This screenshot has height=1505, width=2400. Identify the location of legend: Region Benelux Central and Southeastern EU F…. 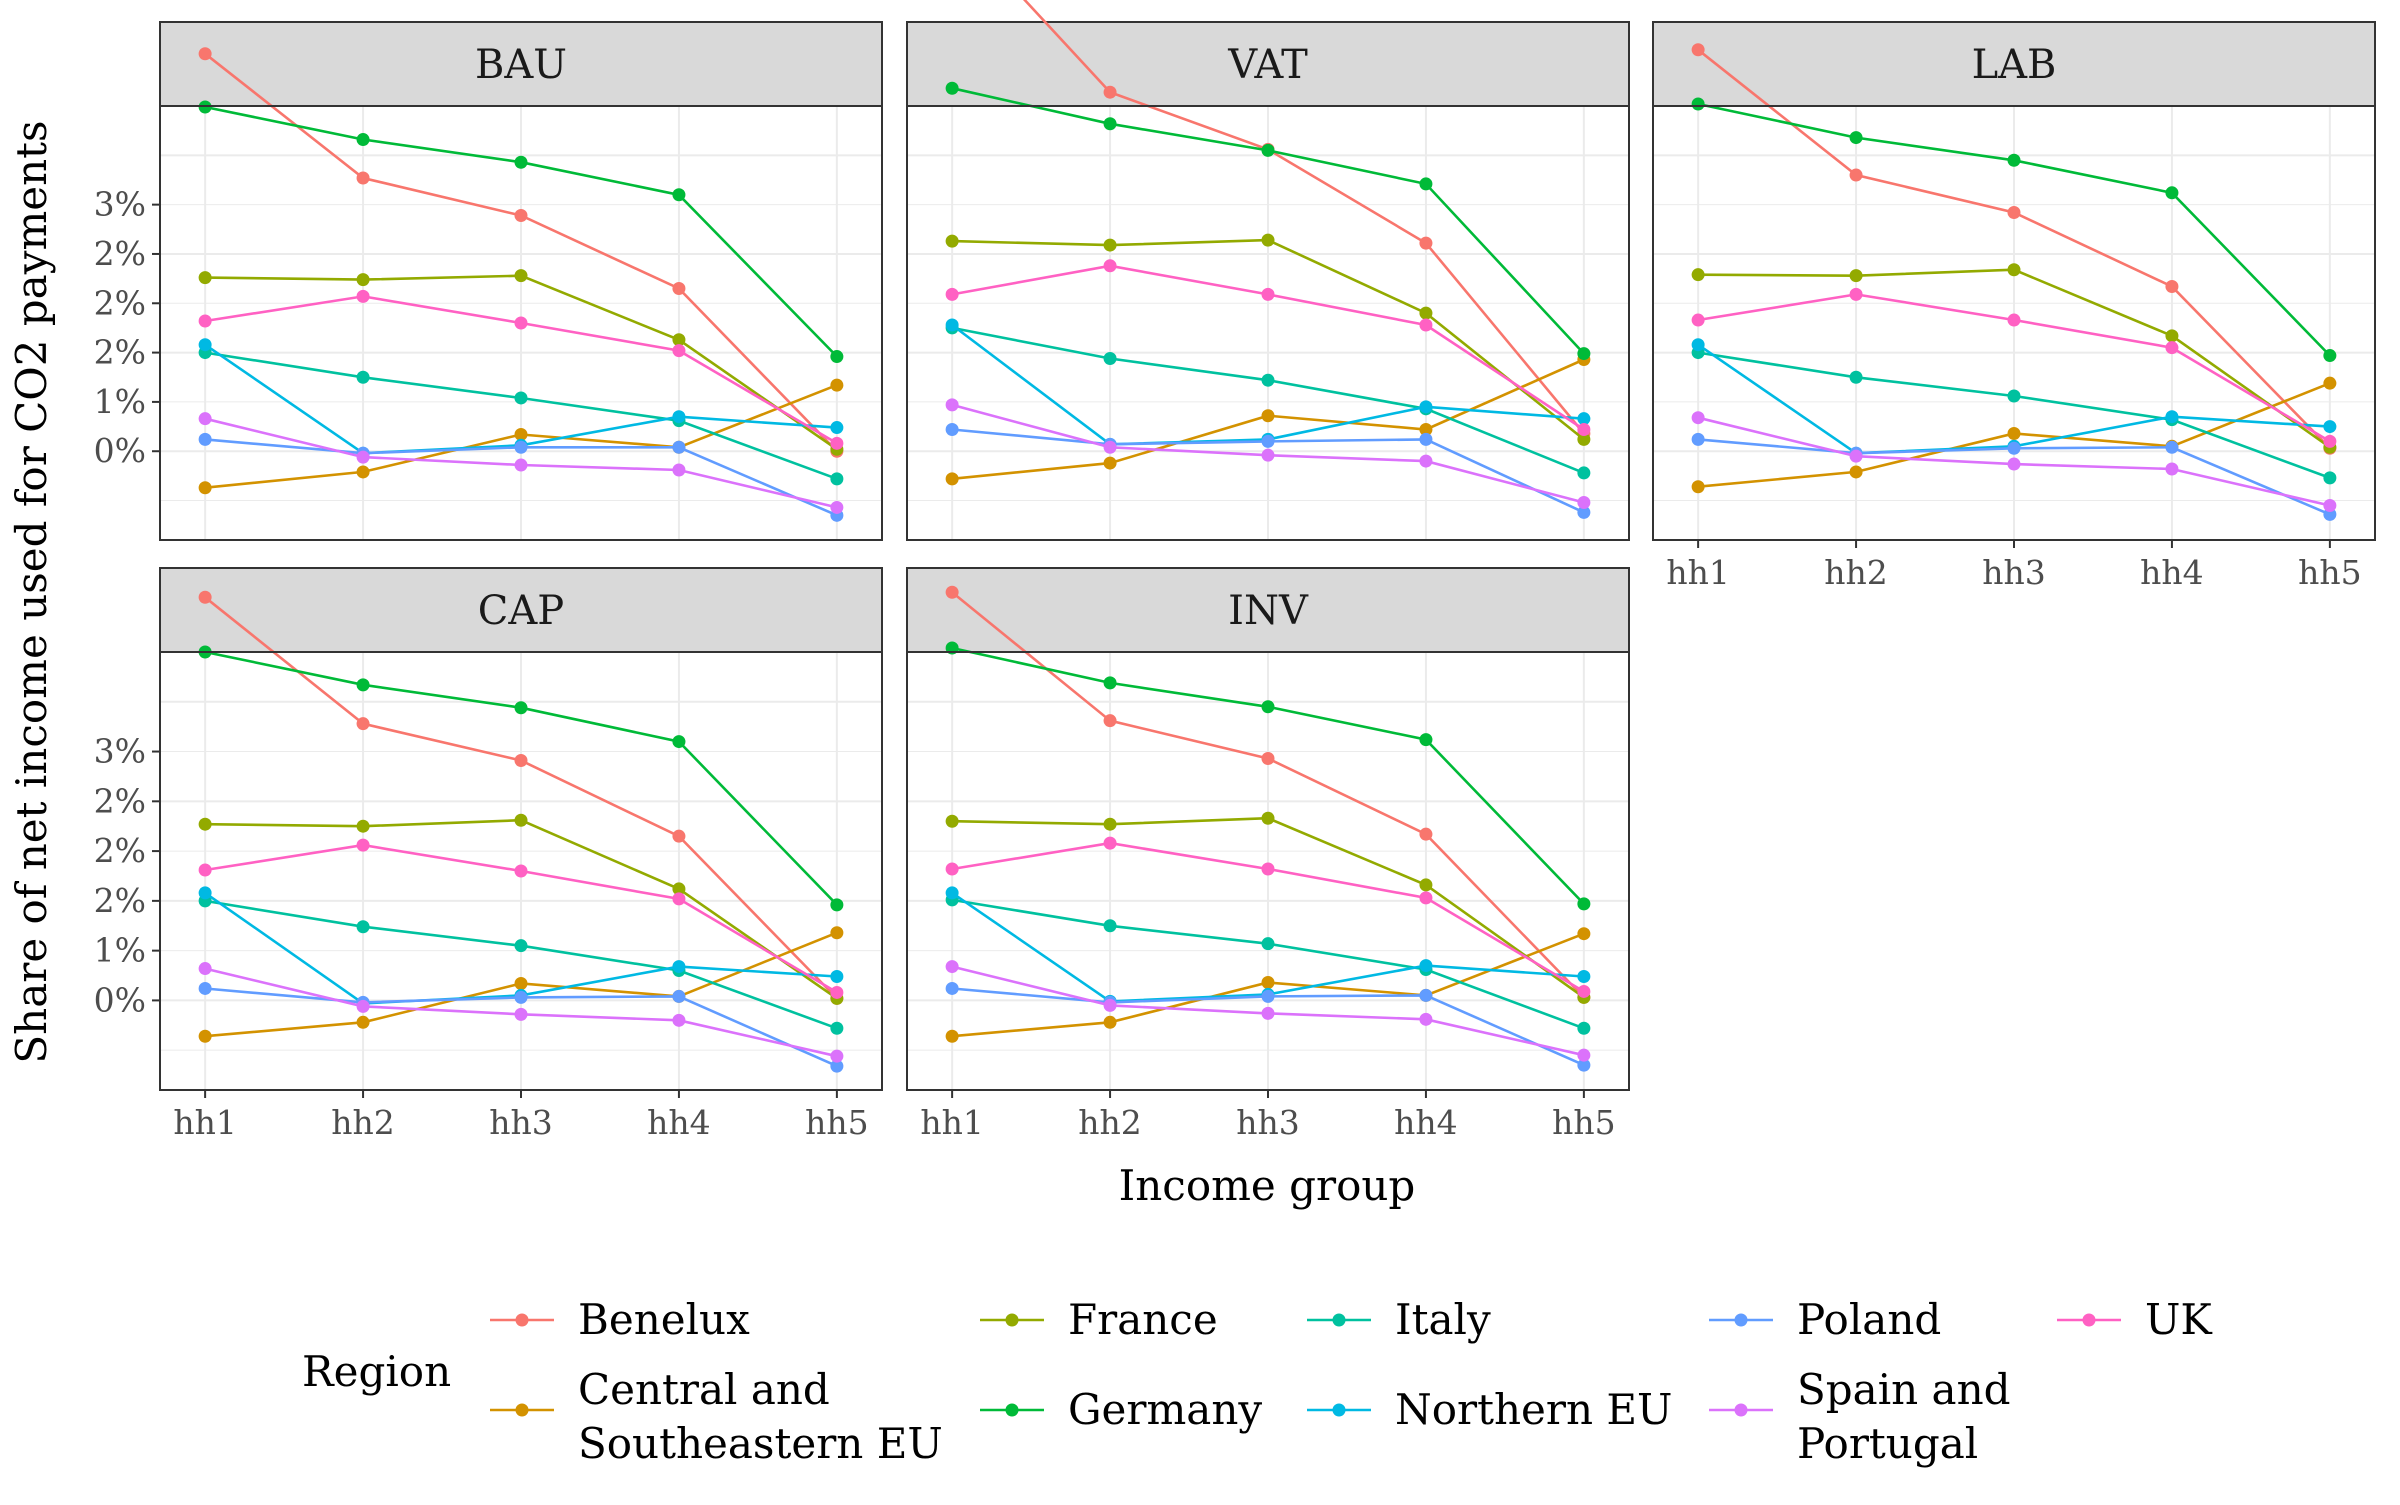
(1257, 1381).